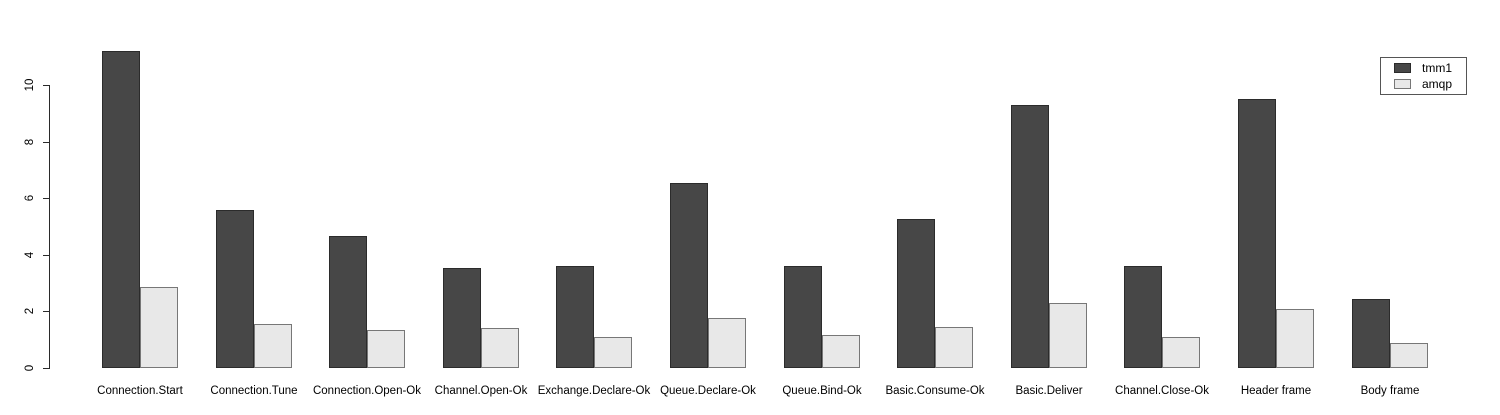 This screenshot has height=415, width=1500. I want to click on y-tick-label: 0, so click(30, 368).